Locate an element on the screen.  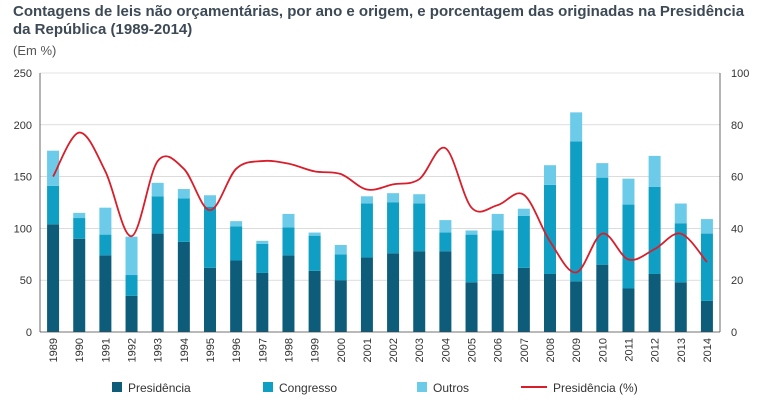
x-tick-label: 2008 is located at coordinates (551, 350).